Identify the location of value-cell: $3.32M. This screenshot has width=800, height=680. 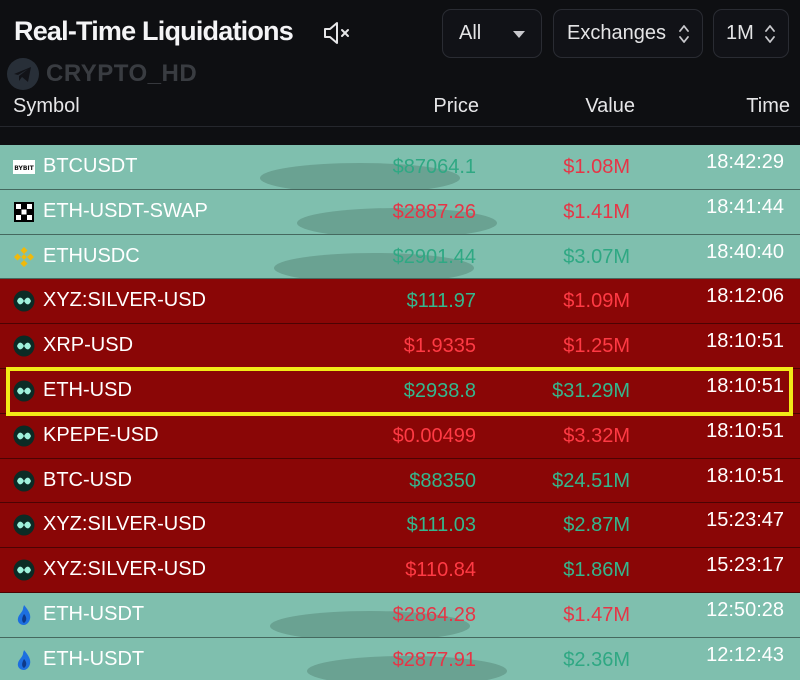
(596, 435).